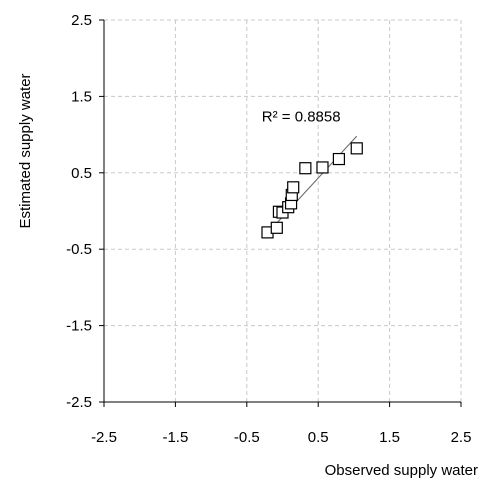 This screenshot has height=485, width=484. I want to click on y-tick-label: 0.5, so click(81, 173).